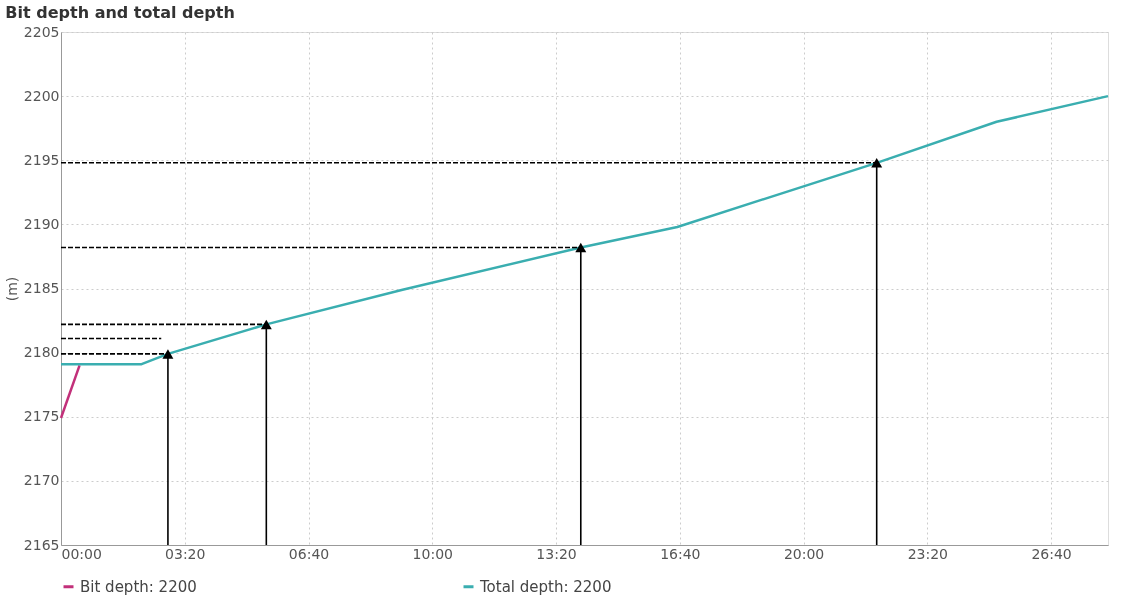 Image resolution: width=1125 pixels, height=610 pixels. I want to click on y-tick-label: 2200, so click(41, 95).